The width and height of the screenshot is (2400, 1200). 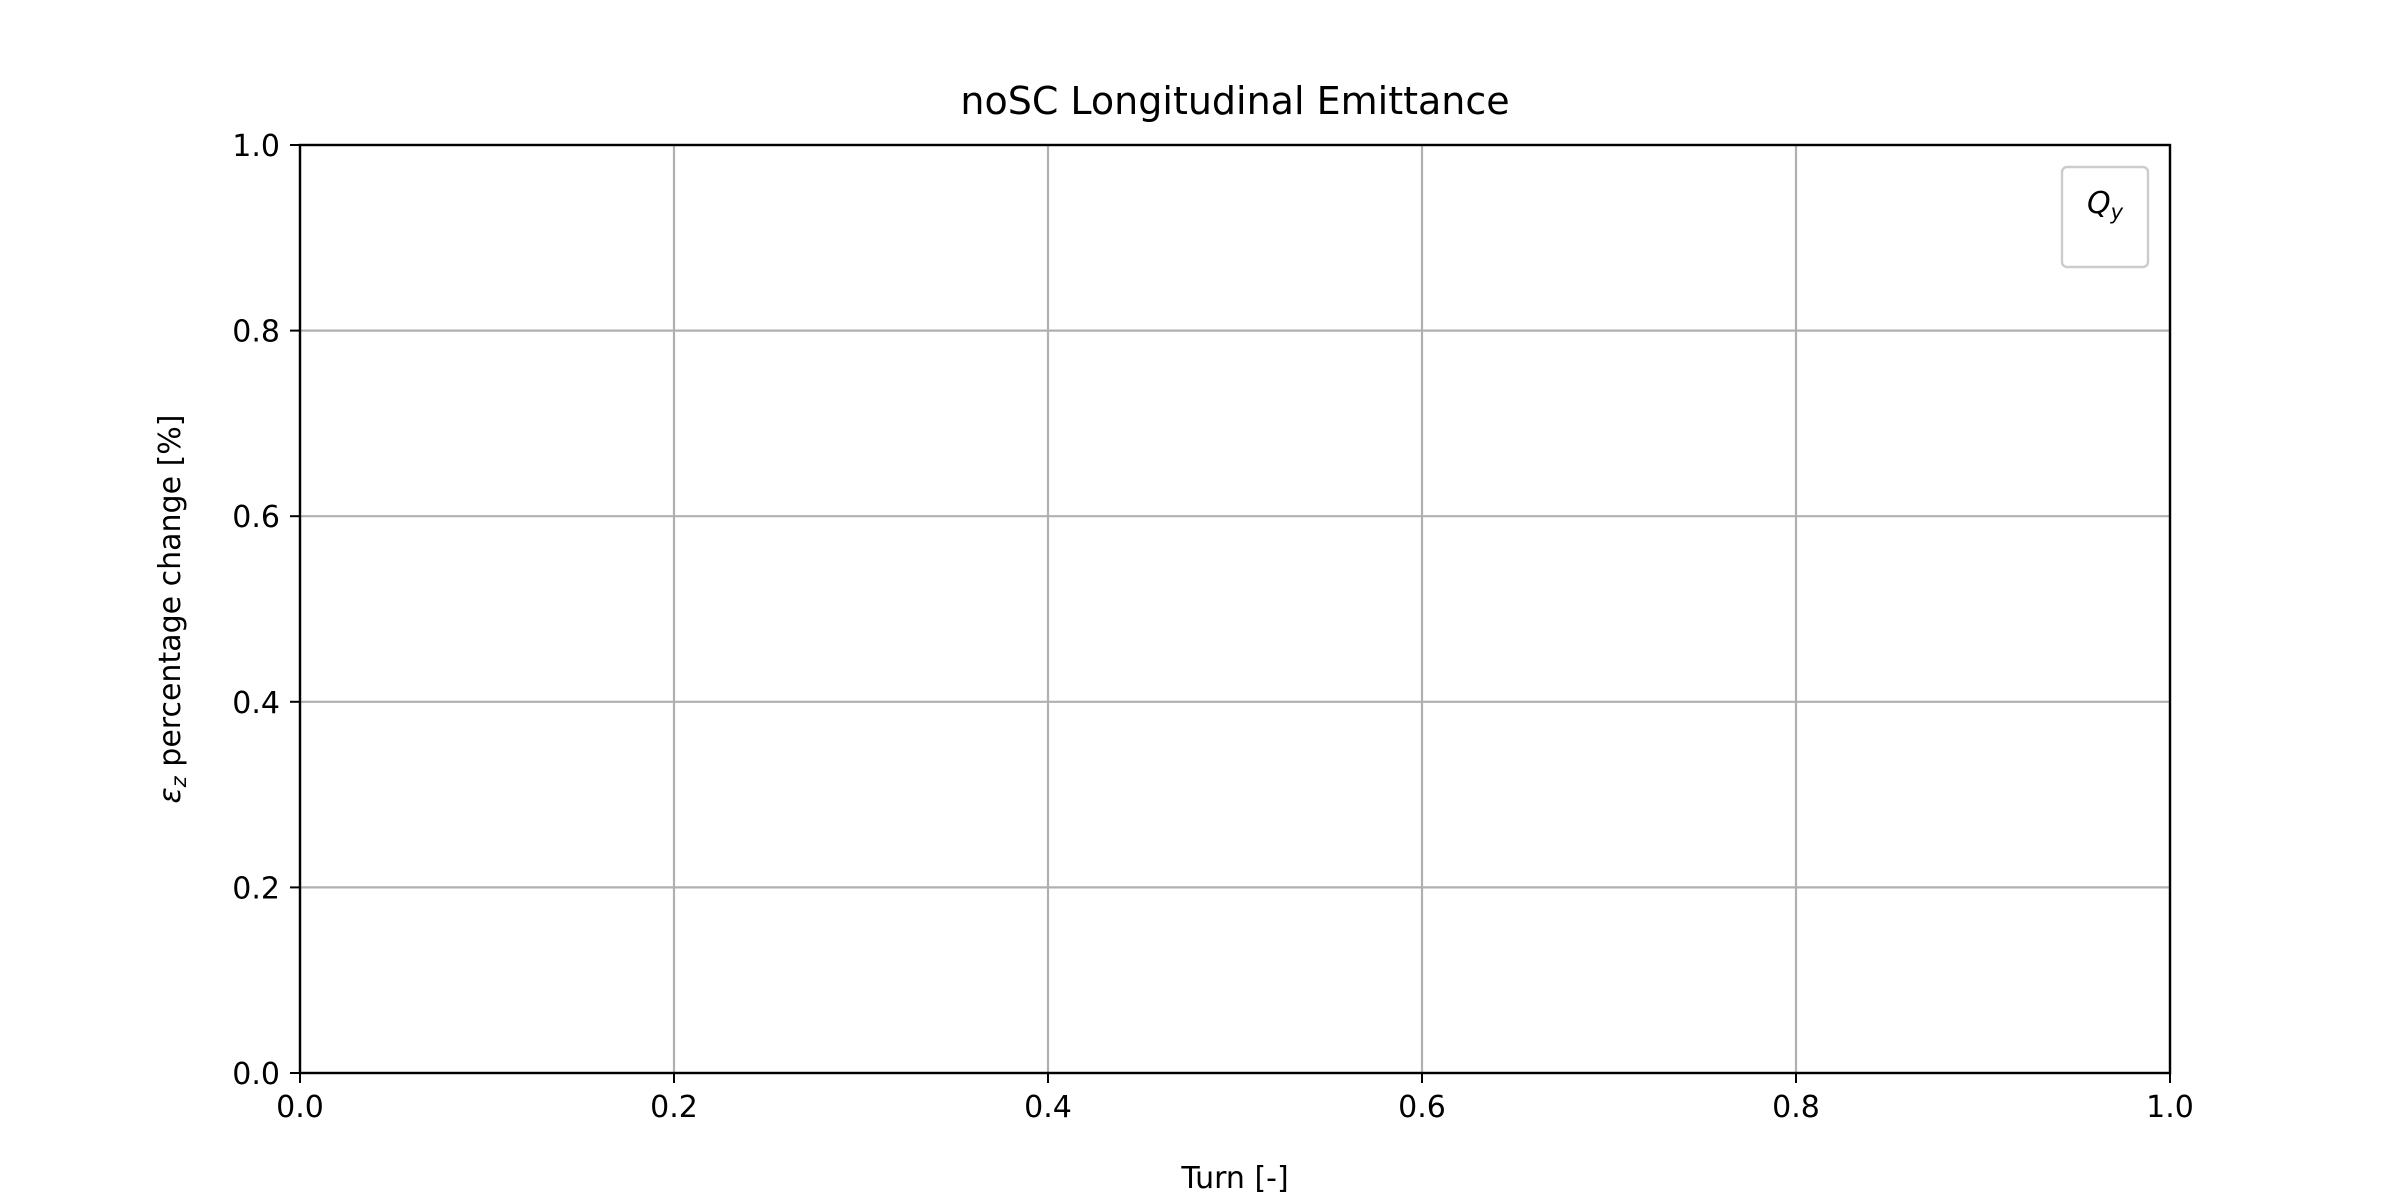 What do you see at coordinates (256, 332) in the screenshot?
I see `y-tick-label: 0.8` at bounding box center [256, 332].